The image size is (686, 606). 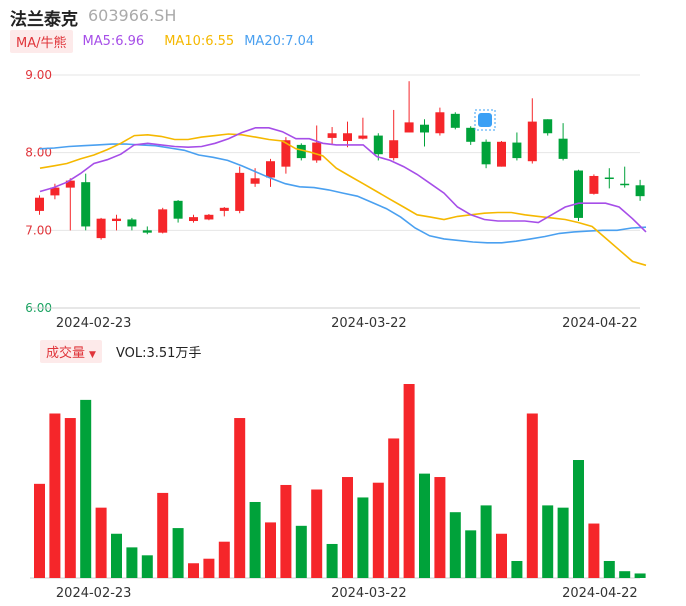 I want to click on y-tick-label: 9.00, so click(x=38, y=75).